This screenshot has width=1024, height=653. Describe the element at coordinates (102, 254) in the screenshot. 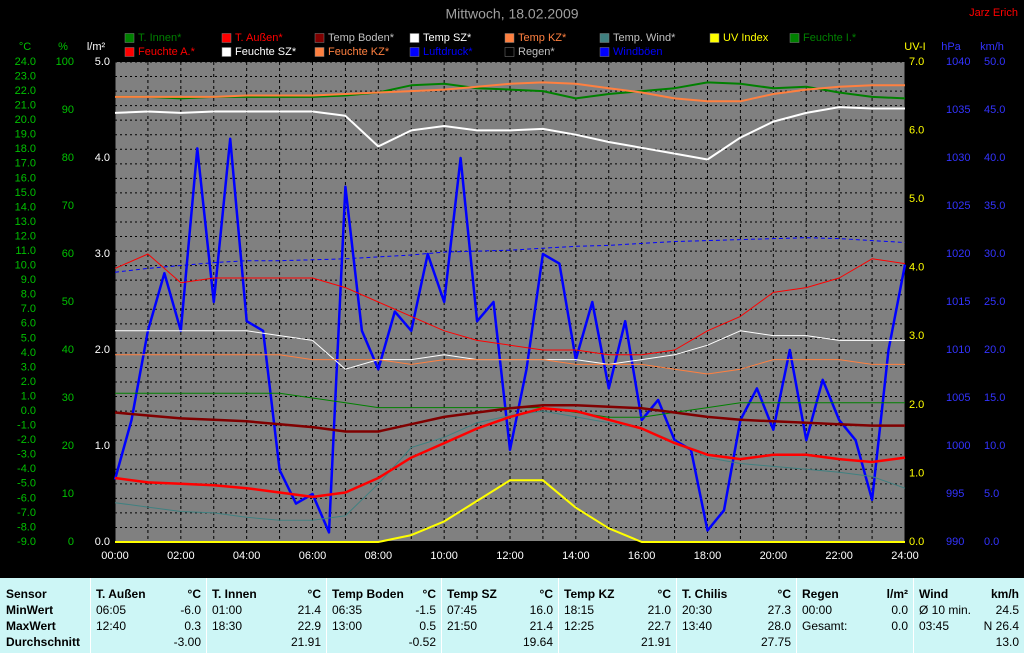

I see `y-tick-label: 3.0` at that location.